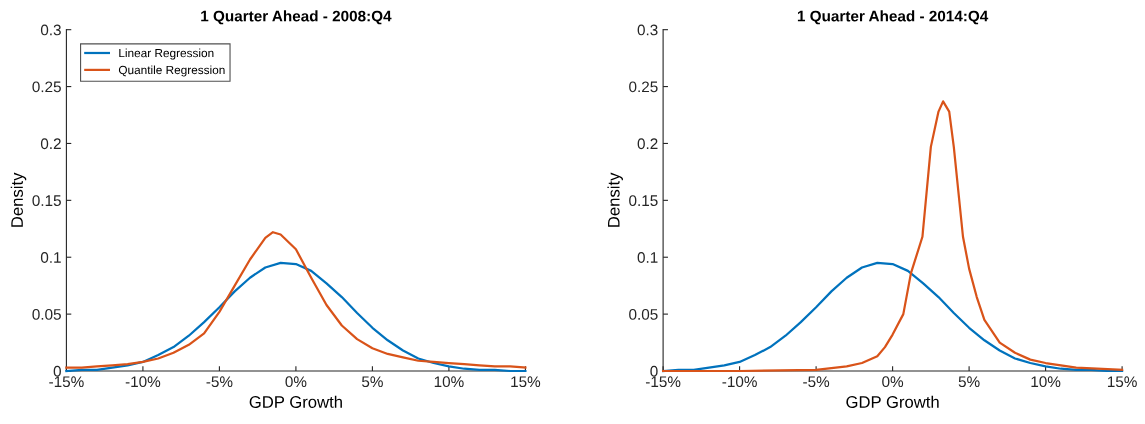  I want to click on chart-title: 1 Quarter Ahead - 2014:Q4, so click(893, 17).